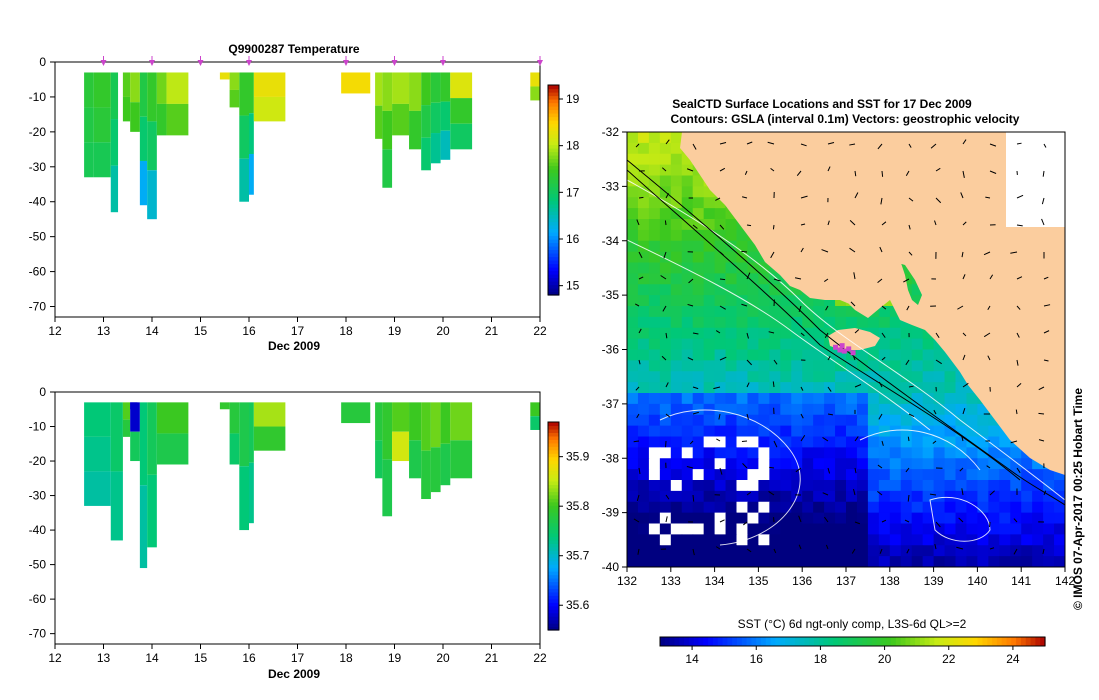 The width and height of the screenshot is (1099, 700). Describe the element at coordinates (294, 346) in the screenshot. I see `temperature-x-label: Dec 2009` at that location.